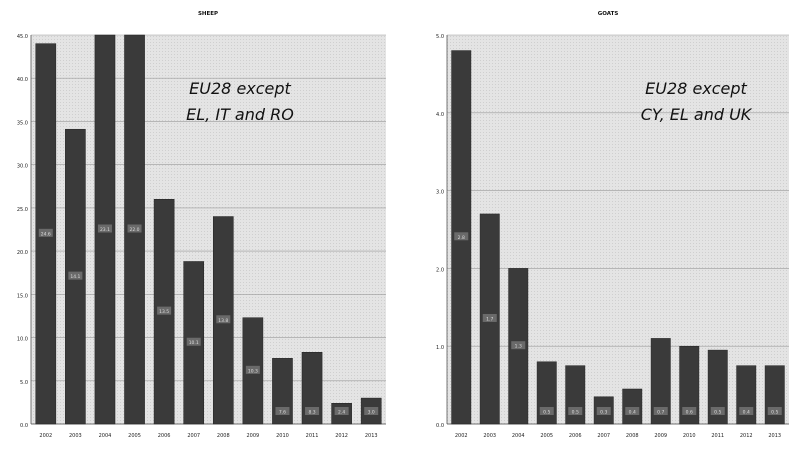 The height and width of the screenshot is (449, 789). I want to click on sheep-ytick-label: 10.0, so click(22, 340).